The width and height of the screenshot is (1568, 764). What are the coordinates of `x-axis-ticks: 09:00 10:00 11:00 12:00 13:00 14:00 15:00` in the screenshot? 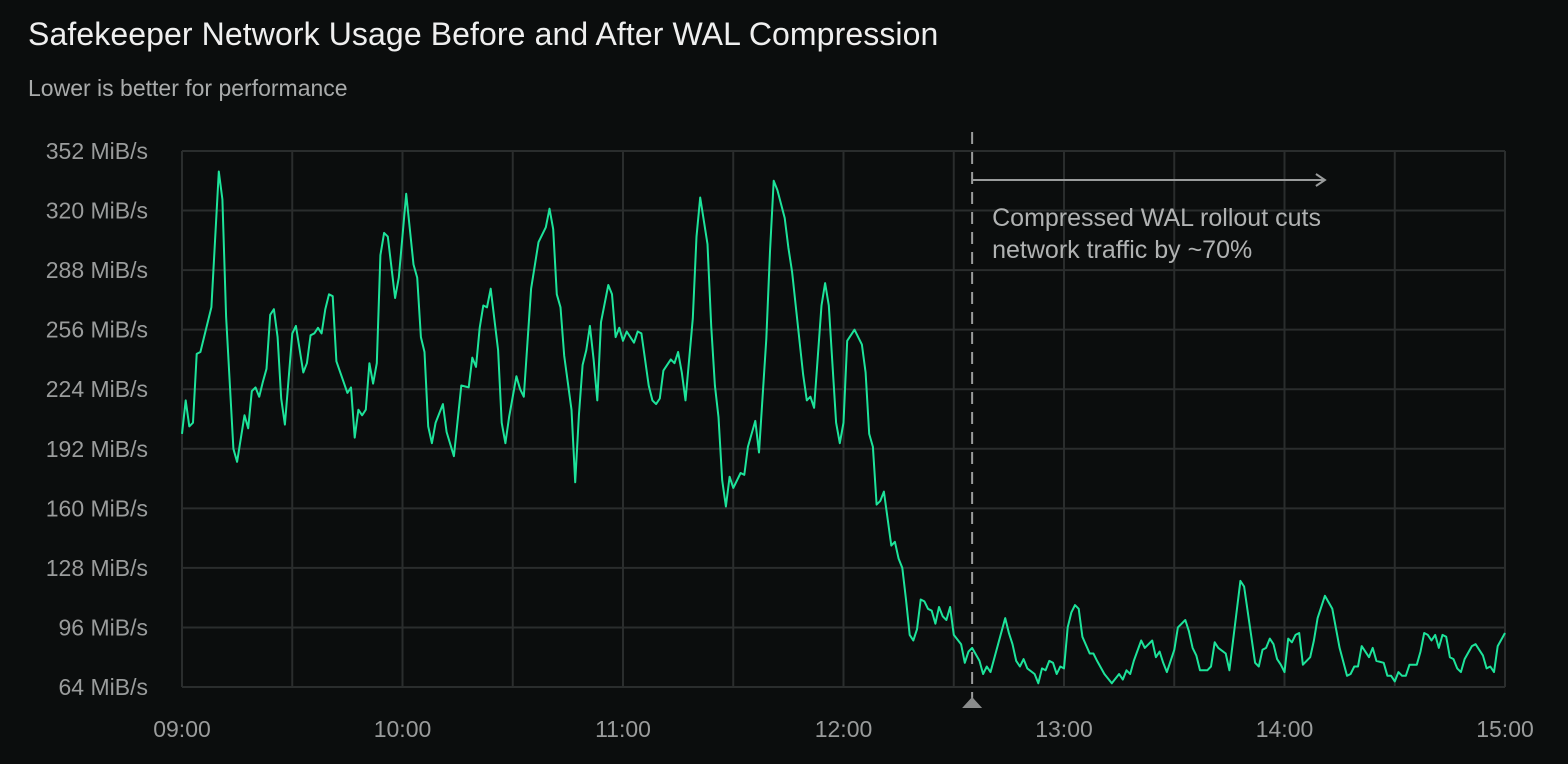 It's located at (843, 729).